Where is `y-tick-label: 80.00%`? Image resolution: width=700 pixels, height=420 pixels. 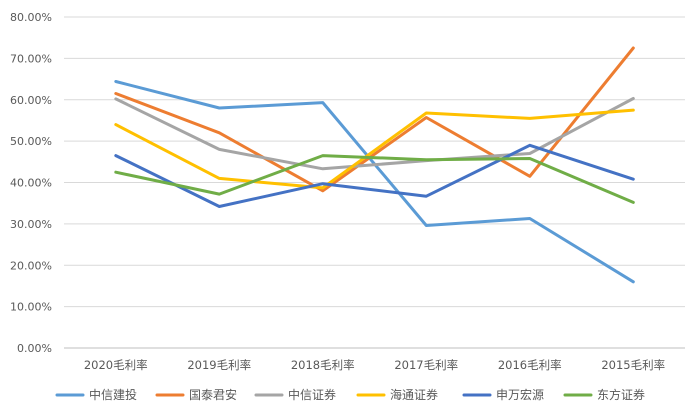 y-tick-label: 80.00% is located at coordinates (31, 17).